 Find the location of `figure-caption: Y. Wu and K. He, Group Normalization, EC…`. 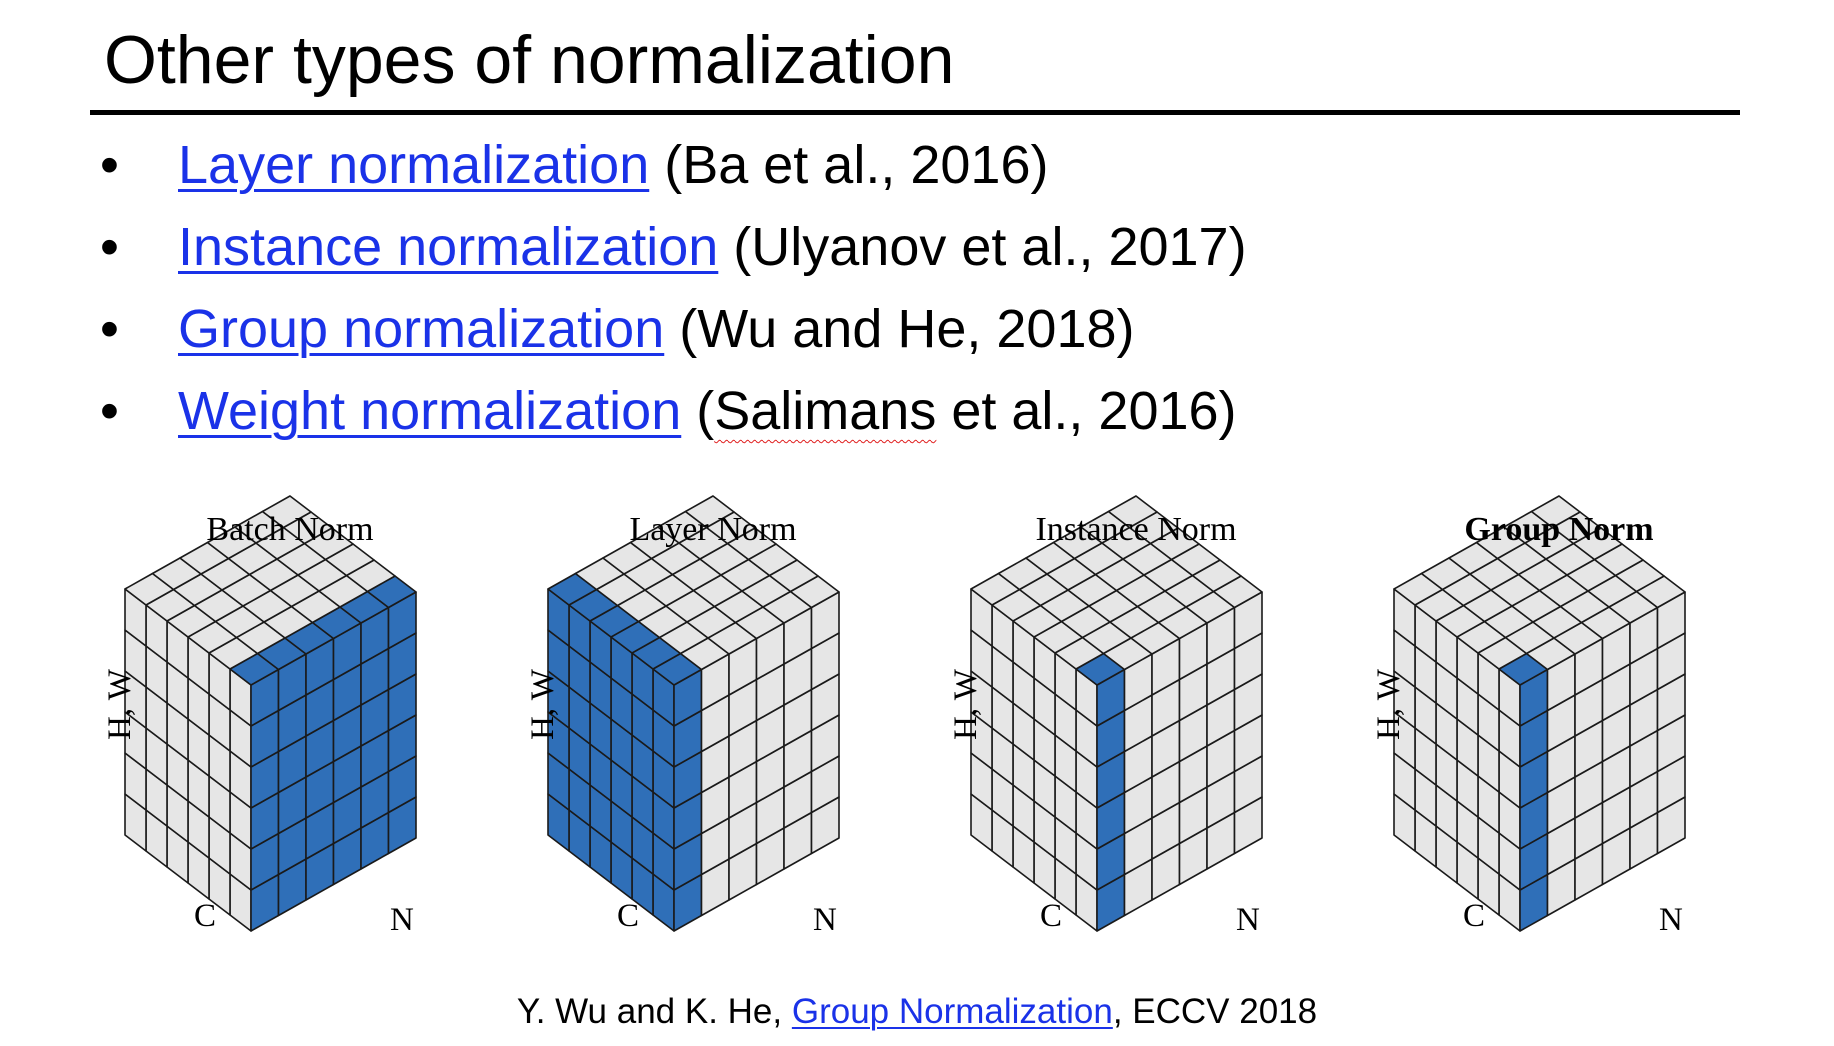

figure-caption: Y. Wu and K. He, Group Normalization, EC… is located at coordinates (917, 1012).